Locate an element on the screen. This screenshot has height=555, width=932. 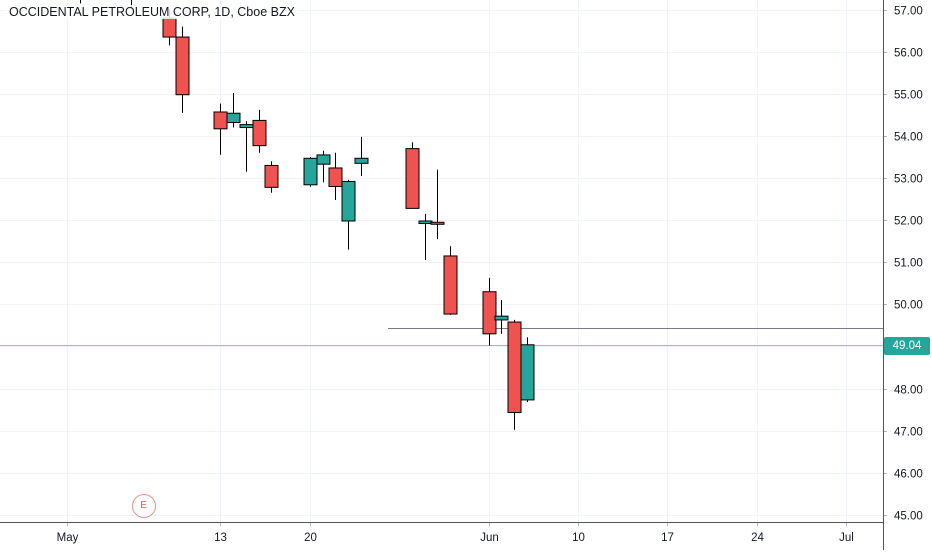
earnings-marker: E is located at coordinates (143, 506).